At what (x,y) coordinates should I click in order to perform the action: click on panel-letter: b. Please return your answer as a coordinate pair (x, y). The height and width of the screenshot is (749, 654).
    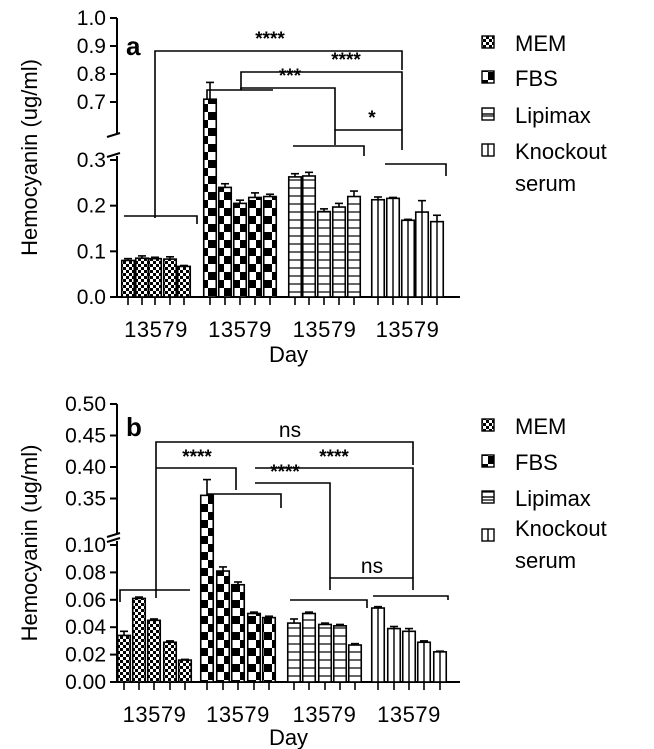
    Looking at the image, I should click on (134, 427).